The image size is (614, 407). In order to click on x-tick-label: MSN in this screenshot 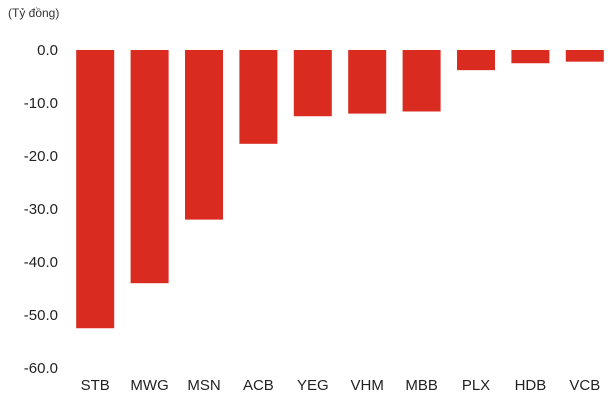, I will do `click(203, 385)`.